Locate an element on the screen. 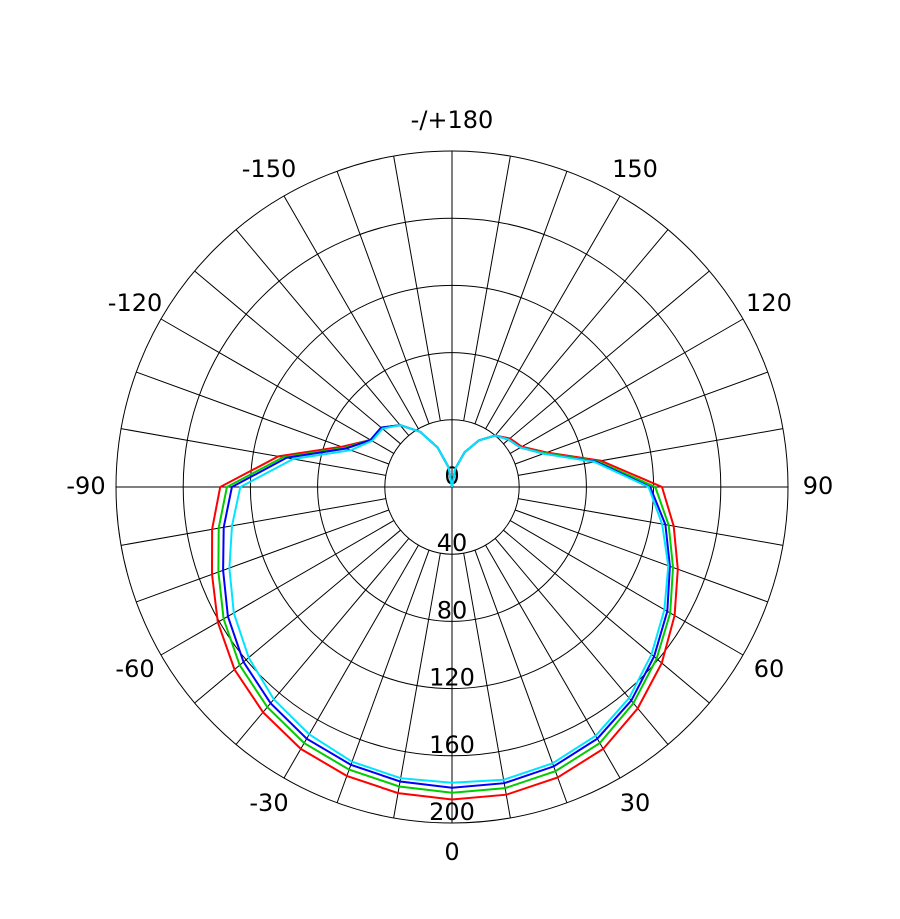 The image size is (900, 919). theta-tick-label: -30 is located at coordinates (268, 803).